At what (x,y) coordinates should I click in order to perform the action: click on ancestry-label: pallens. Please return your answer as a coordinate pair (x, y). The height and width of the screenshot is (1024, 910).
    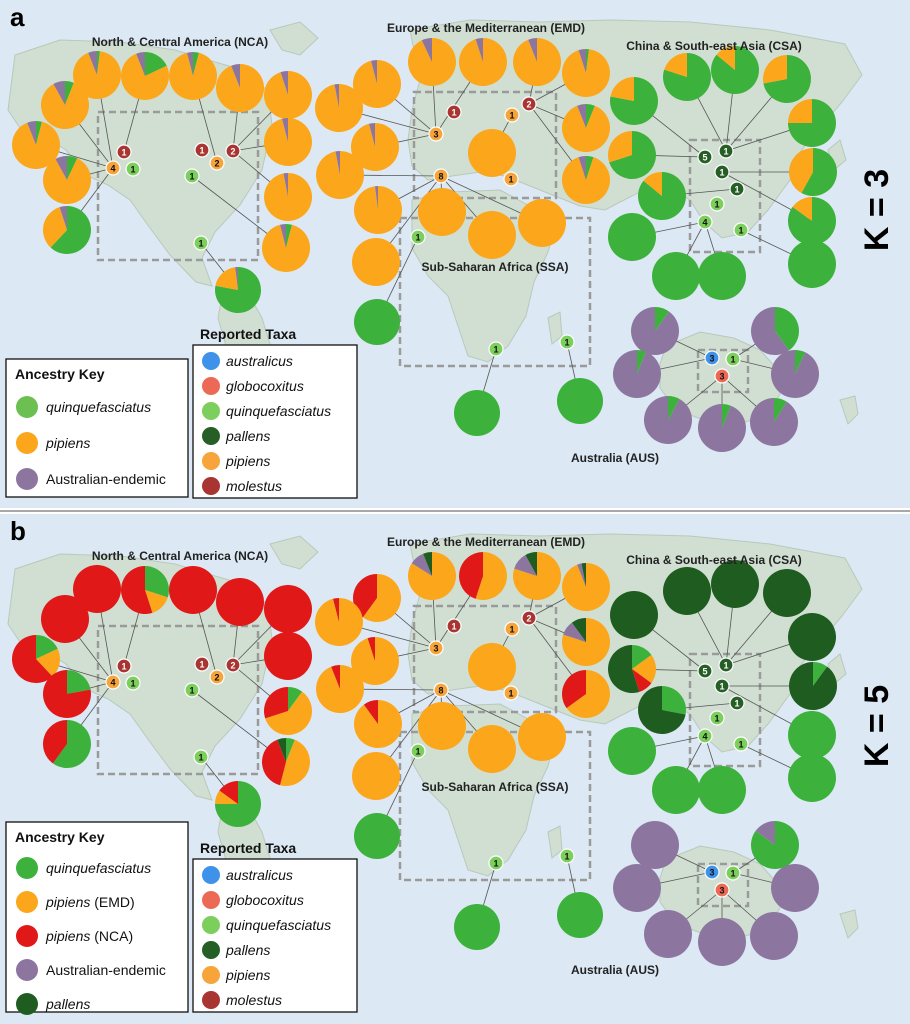
    Looking at the image, I should click on (67, 1004).